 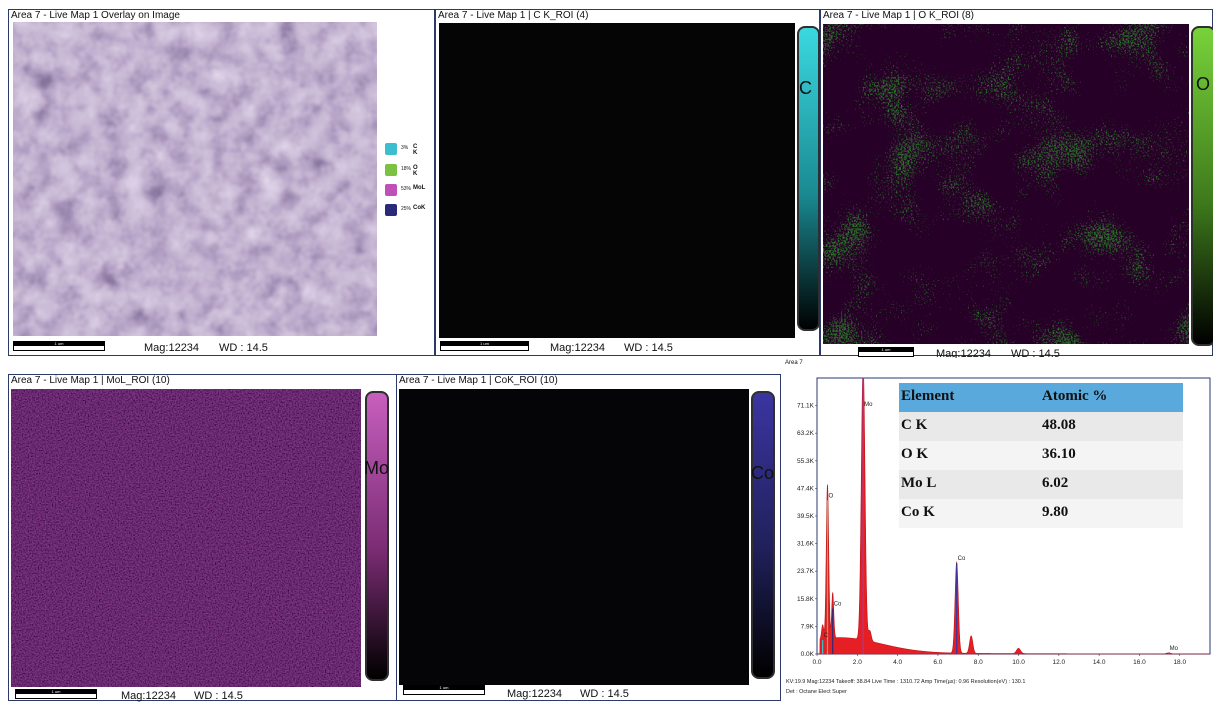 I want to click on header-atomic: Atomic %, so click(x=1075, y=396).